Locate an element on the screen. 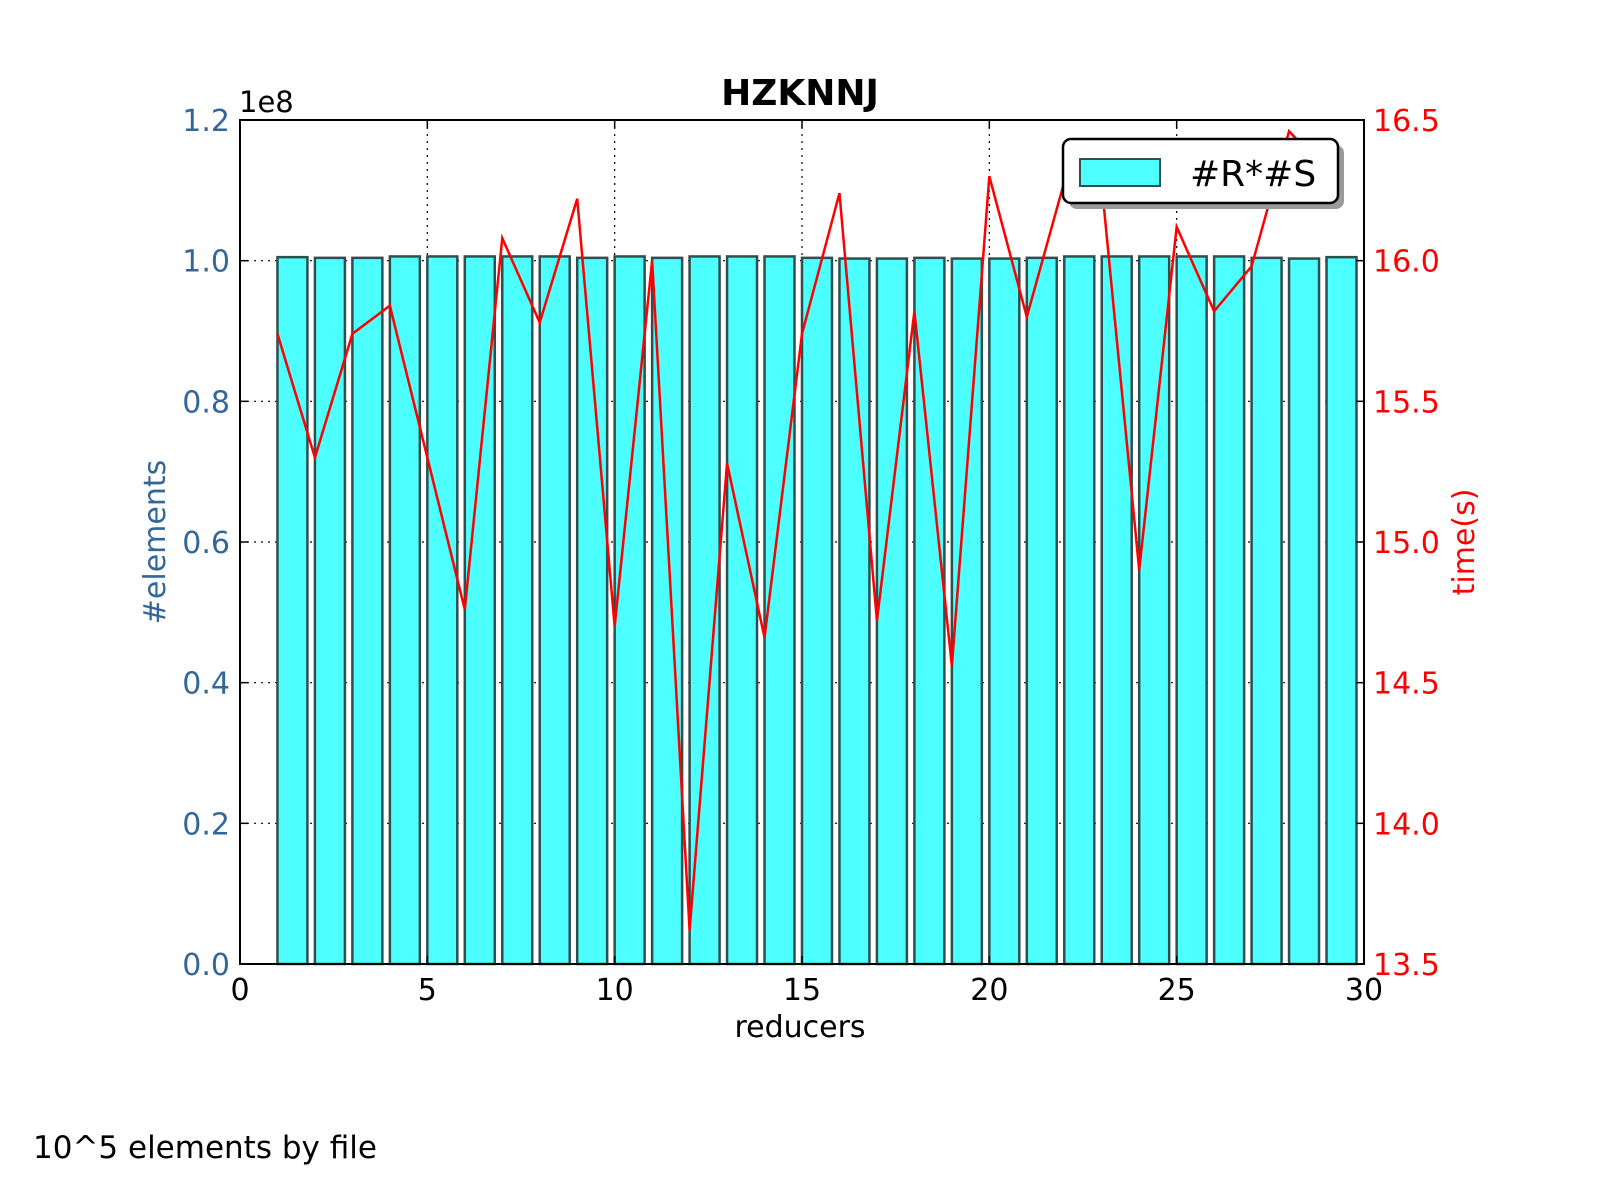 The image size is (1600, 1200). y2-tick-label: 15.5 is located at coordinates (1406, 402).